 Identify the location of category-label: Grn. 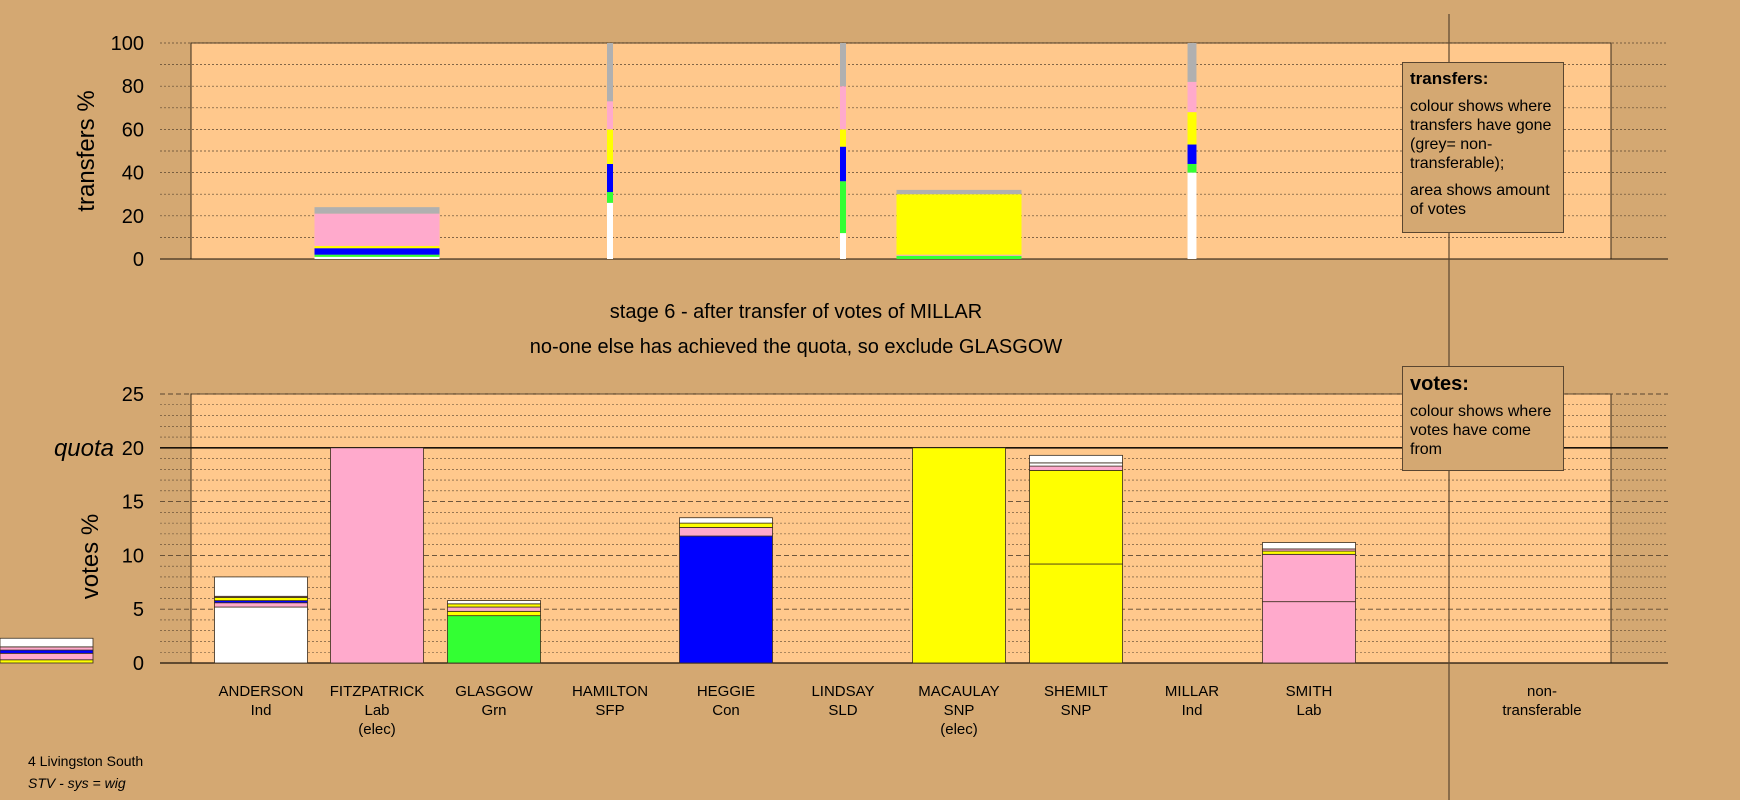
(493, 710).